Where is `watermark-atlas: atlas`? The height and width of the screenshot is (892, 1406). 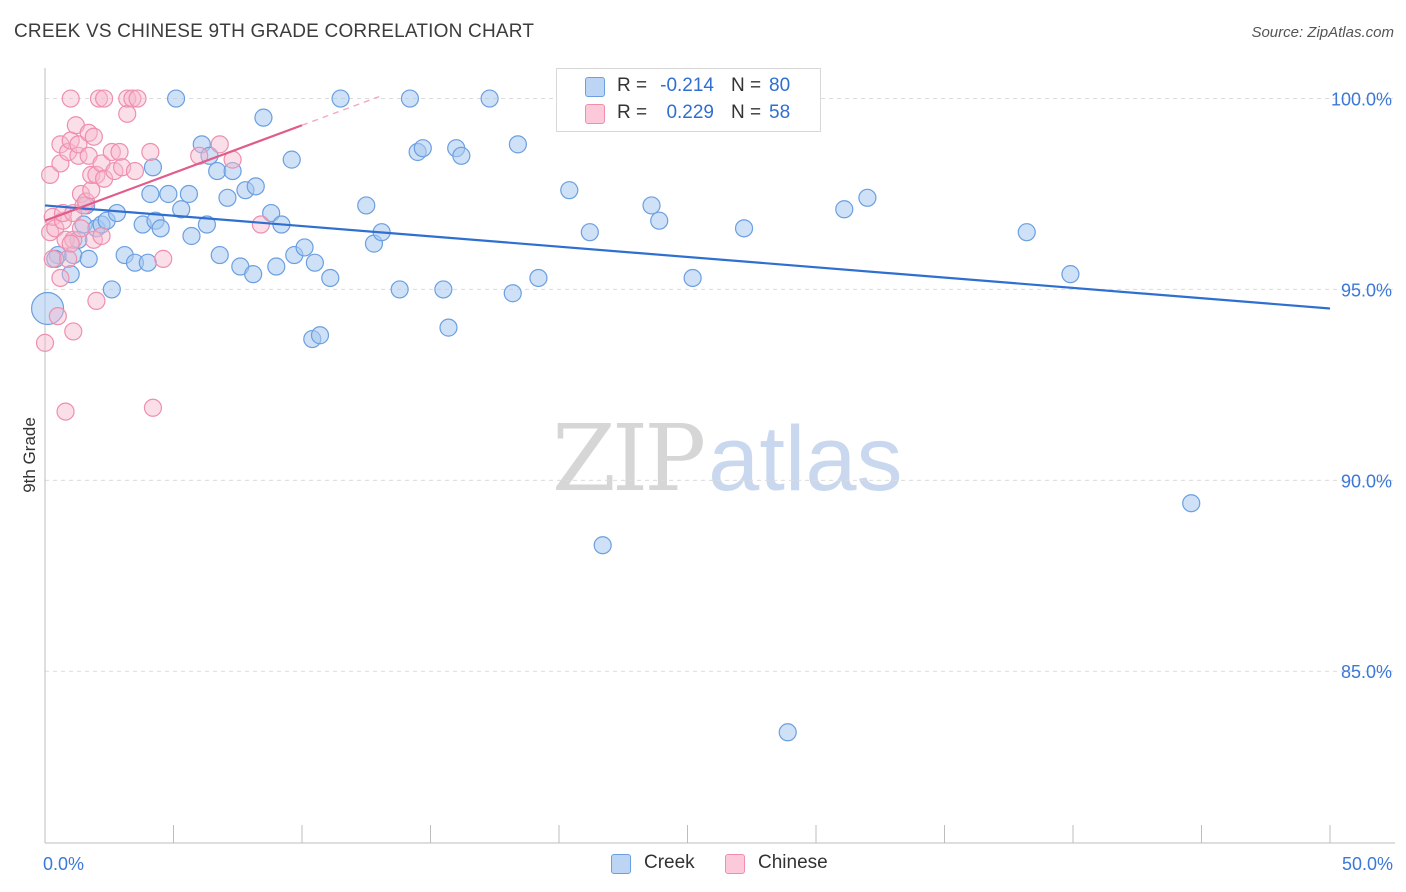
watermark-atlas: atlas is located at coordinates (805, 459).